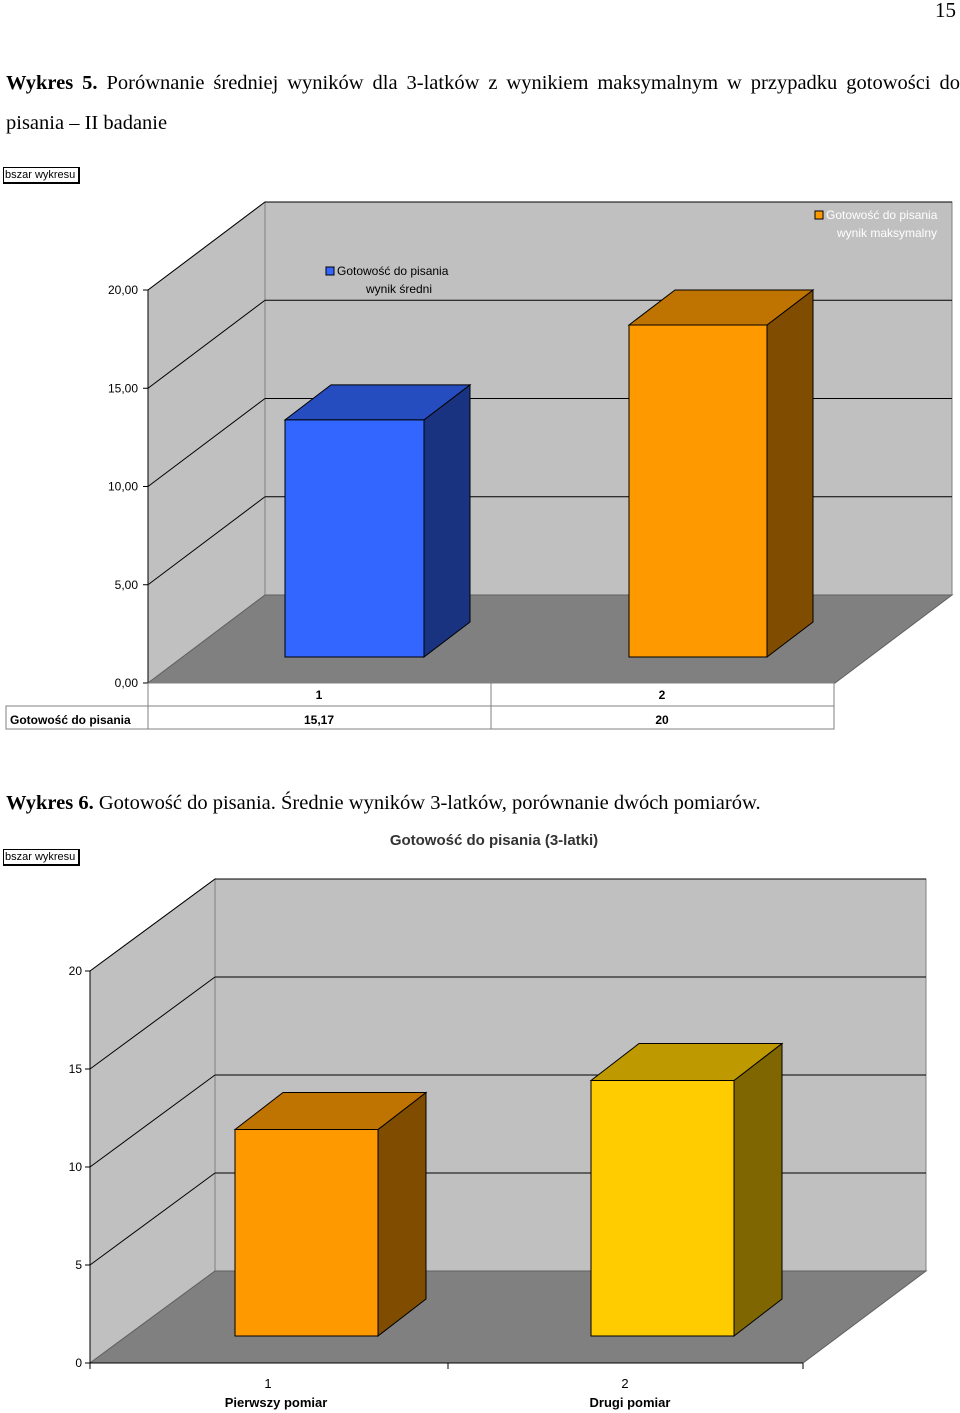 Image resolution: width=960 pixels, height=1413 pixels. I want to click on chart-title: Gotowość do pisania (3-latki), so click(494, 840).